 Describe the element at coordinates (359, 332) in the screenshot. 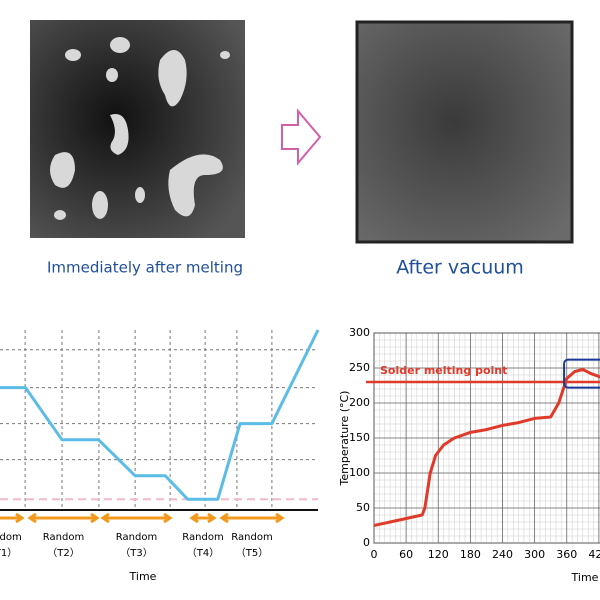

I see `y-tick-label: 300` at that location.